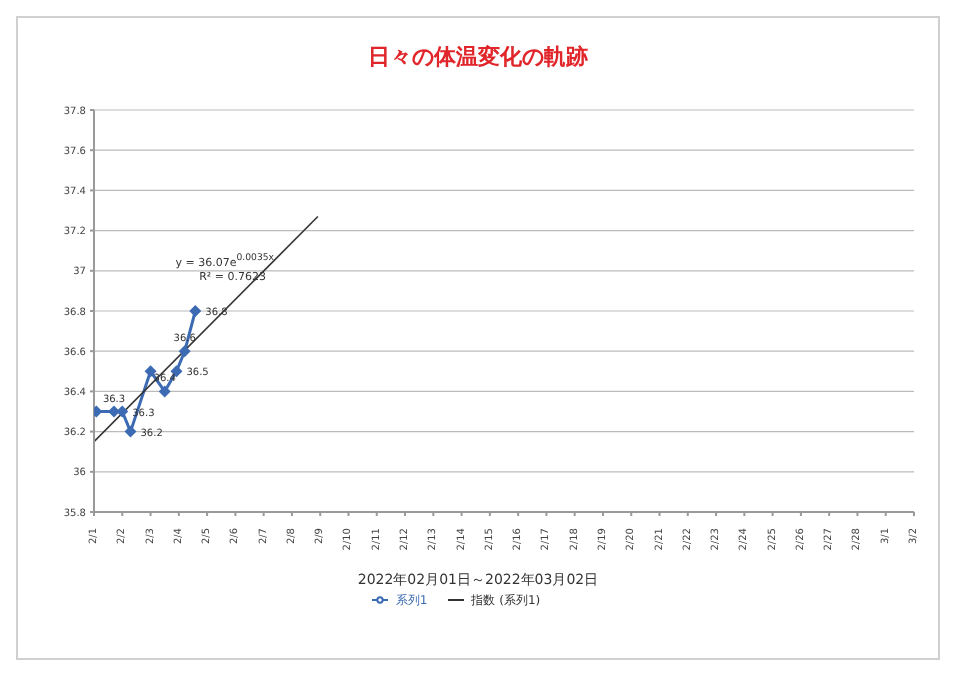  Describe the element at coordinates (478, 57) in the screenshot. I see `chart-title: 日々の体温変化の軌跡` at that location.